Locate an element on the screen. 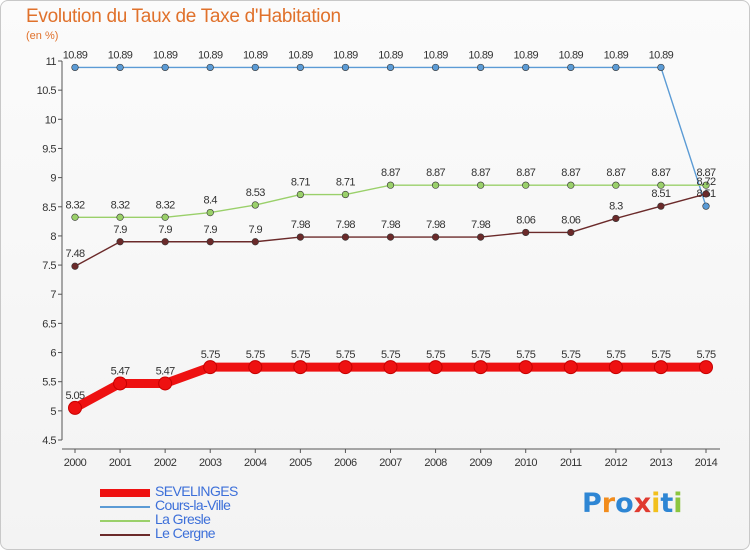  chart-subtitle: (en %) is located at coordinates (42, 36).